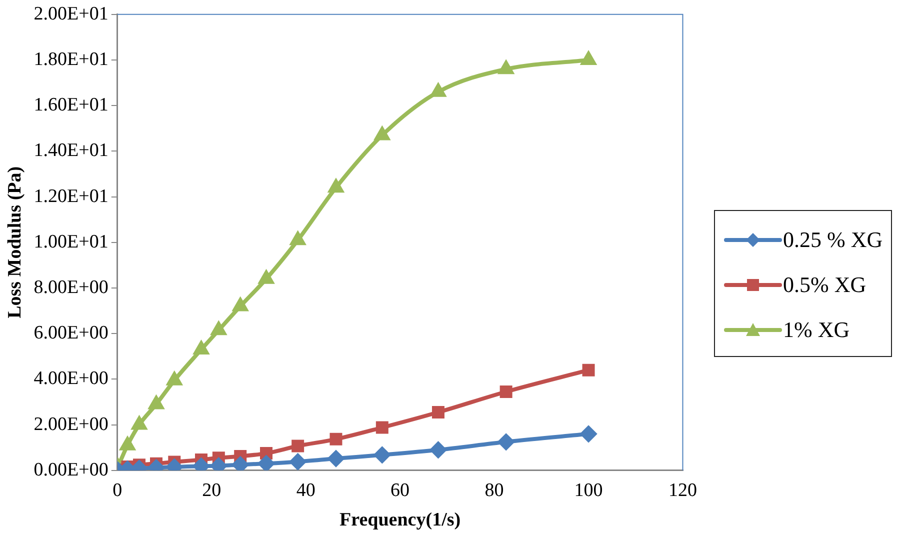 The image size is (908, 536). I want to click on y-tick-label: 6.00E+00, so click(71, 333).